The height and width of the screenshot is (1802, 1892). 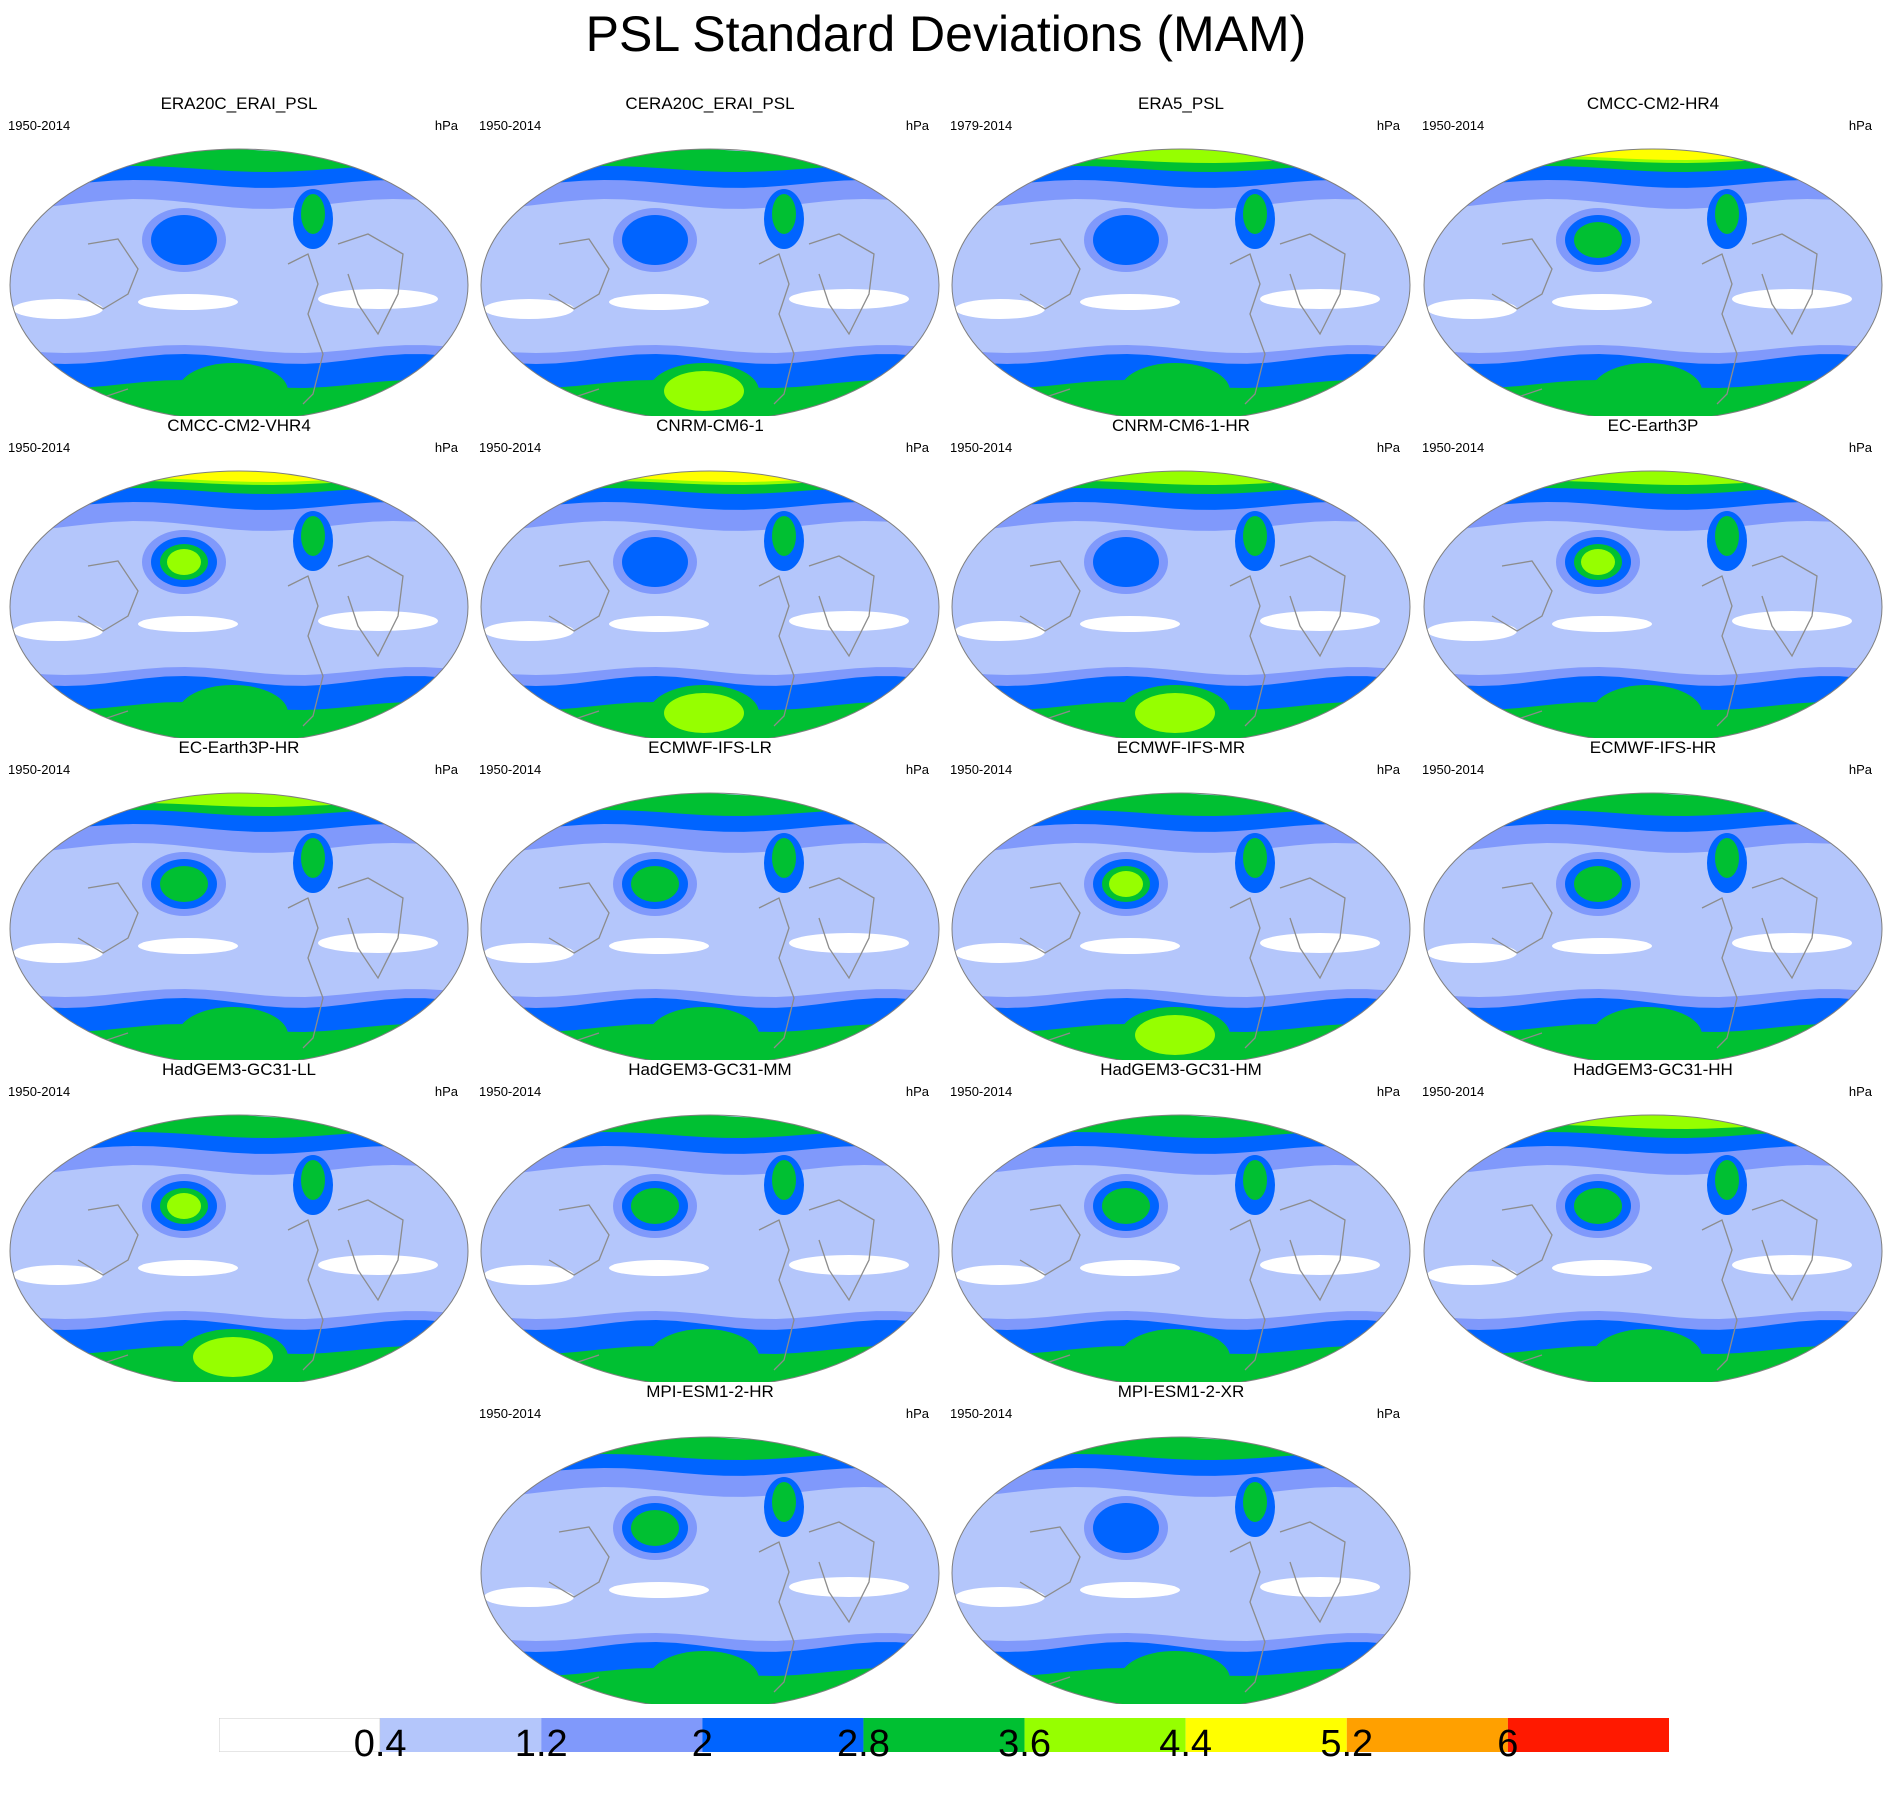 I want to click on panel-title: ECMWF-IFS-LR, so click(x=710, y=747).